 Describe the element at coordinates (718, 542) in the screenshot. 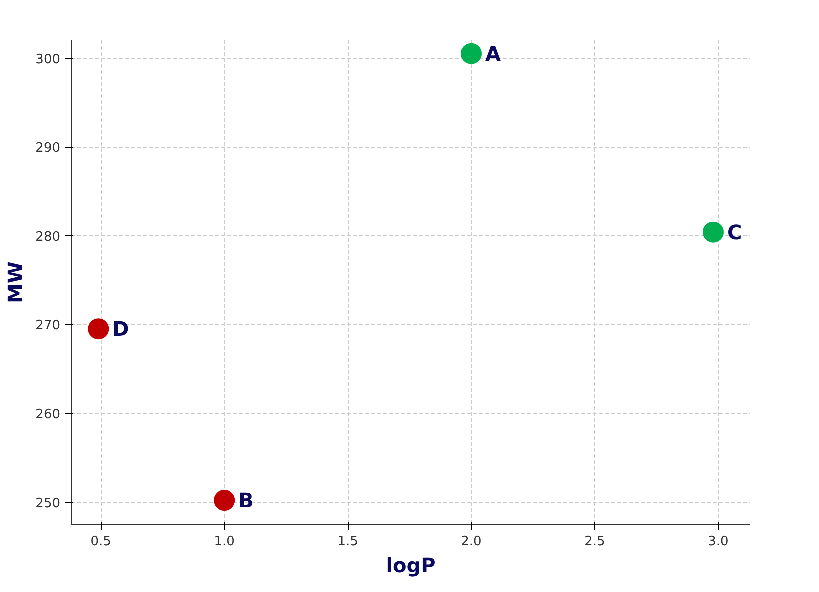

I see `x-tick-label: 3.0` at that location.